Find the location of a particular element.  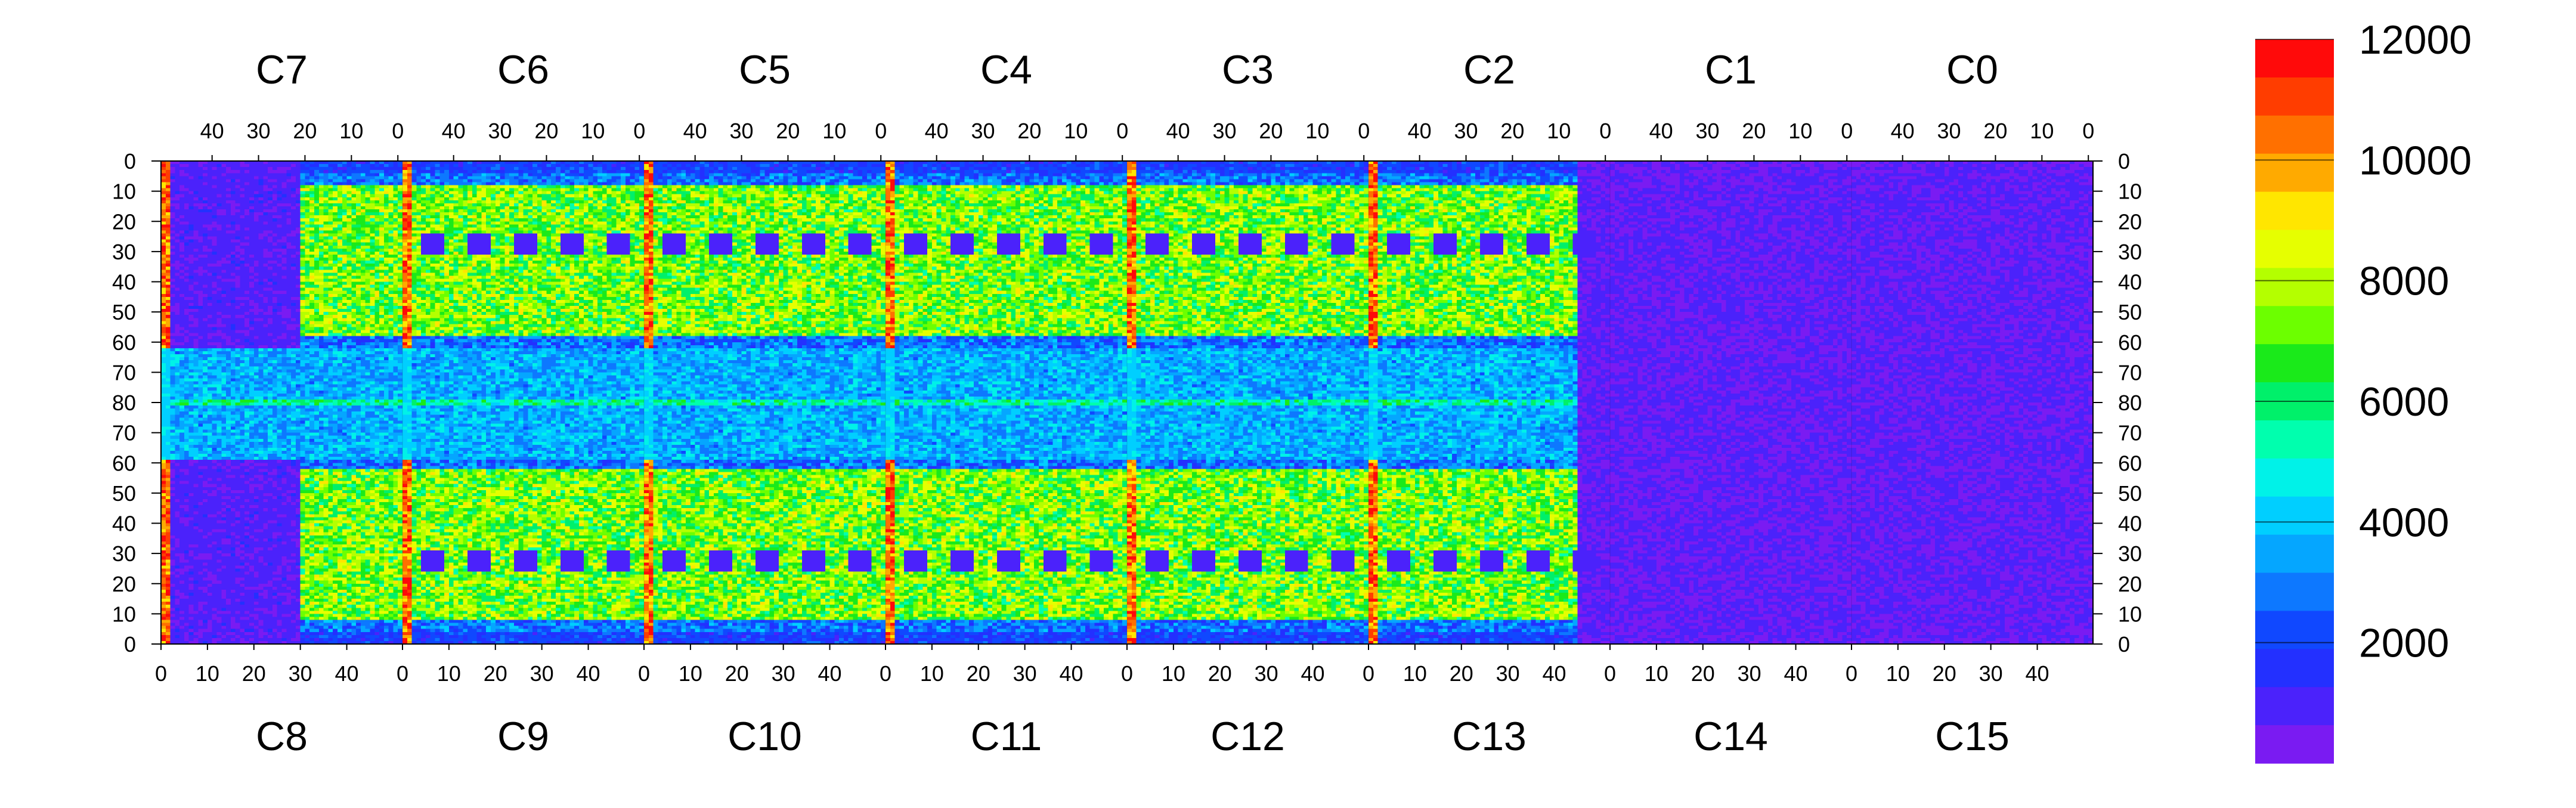

y-tick-label-left: 50 is located at coordinates (124, 312).